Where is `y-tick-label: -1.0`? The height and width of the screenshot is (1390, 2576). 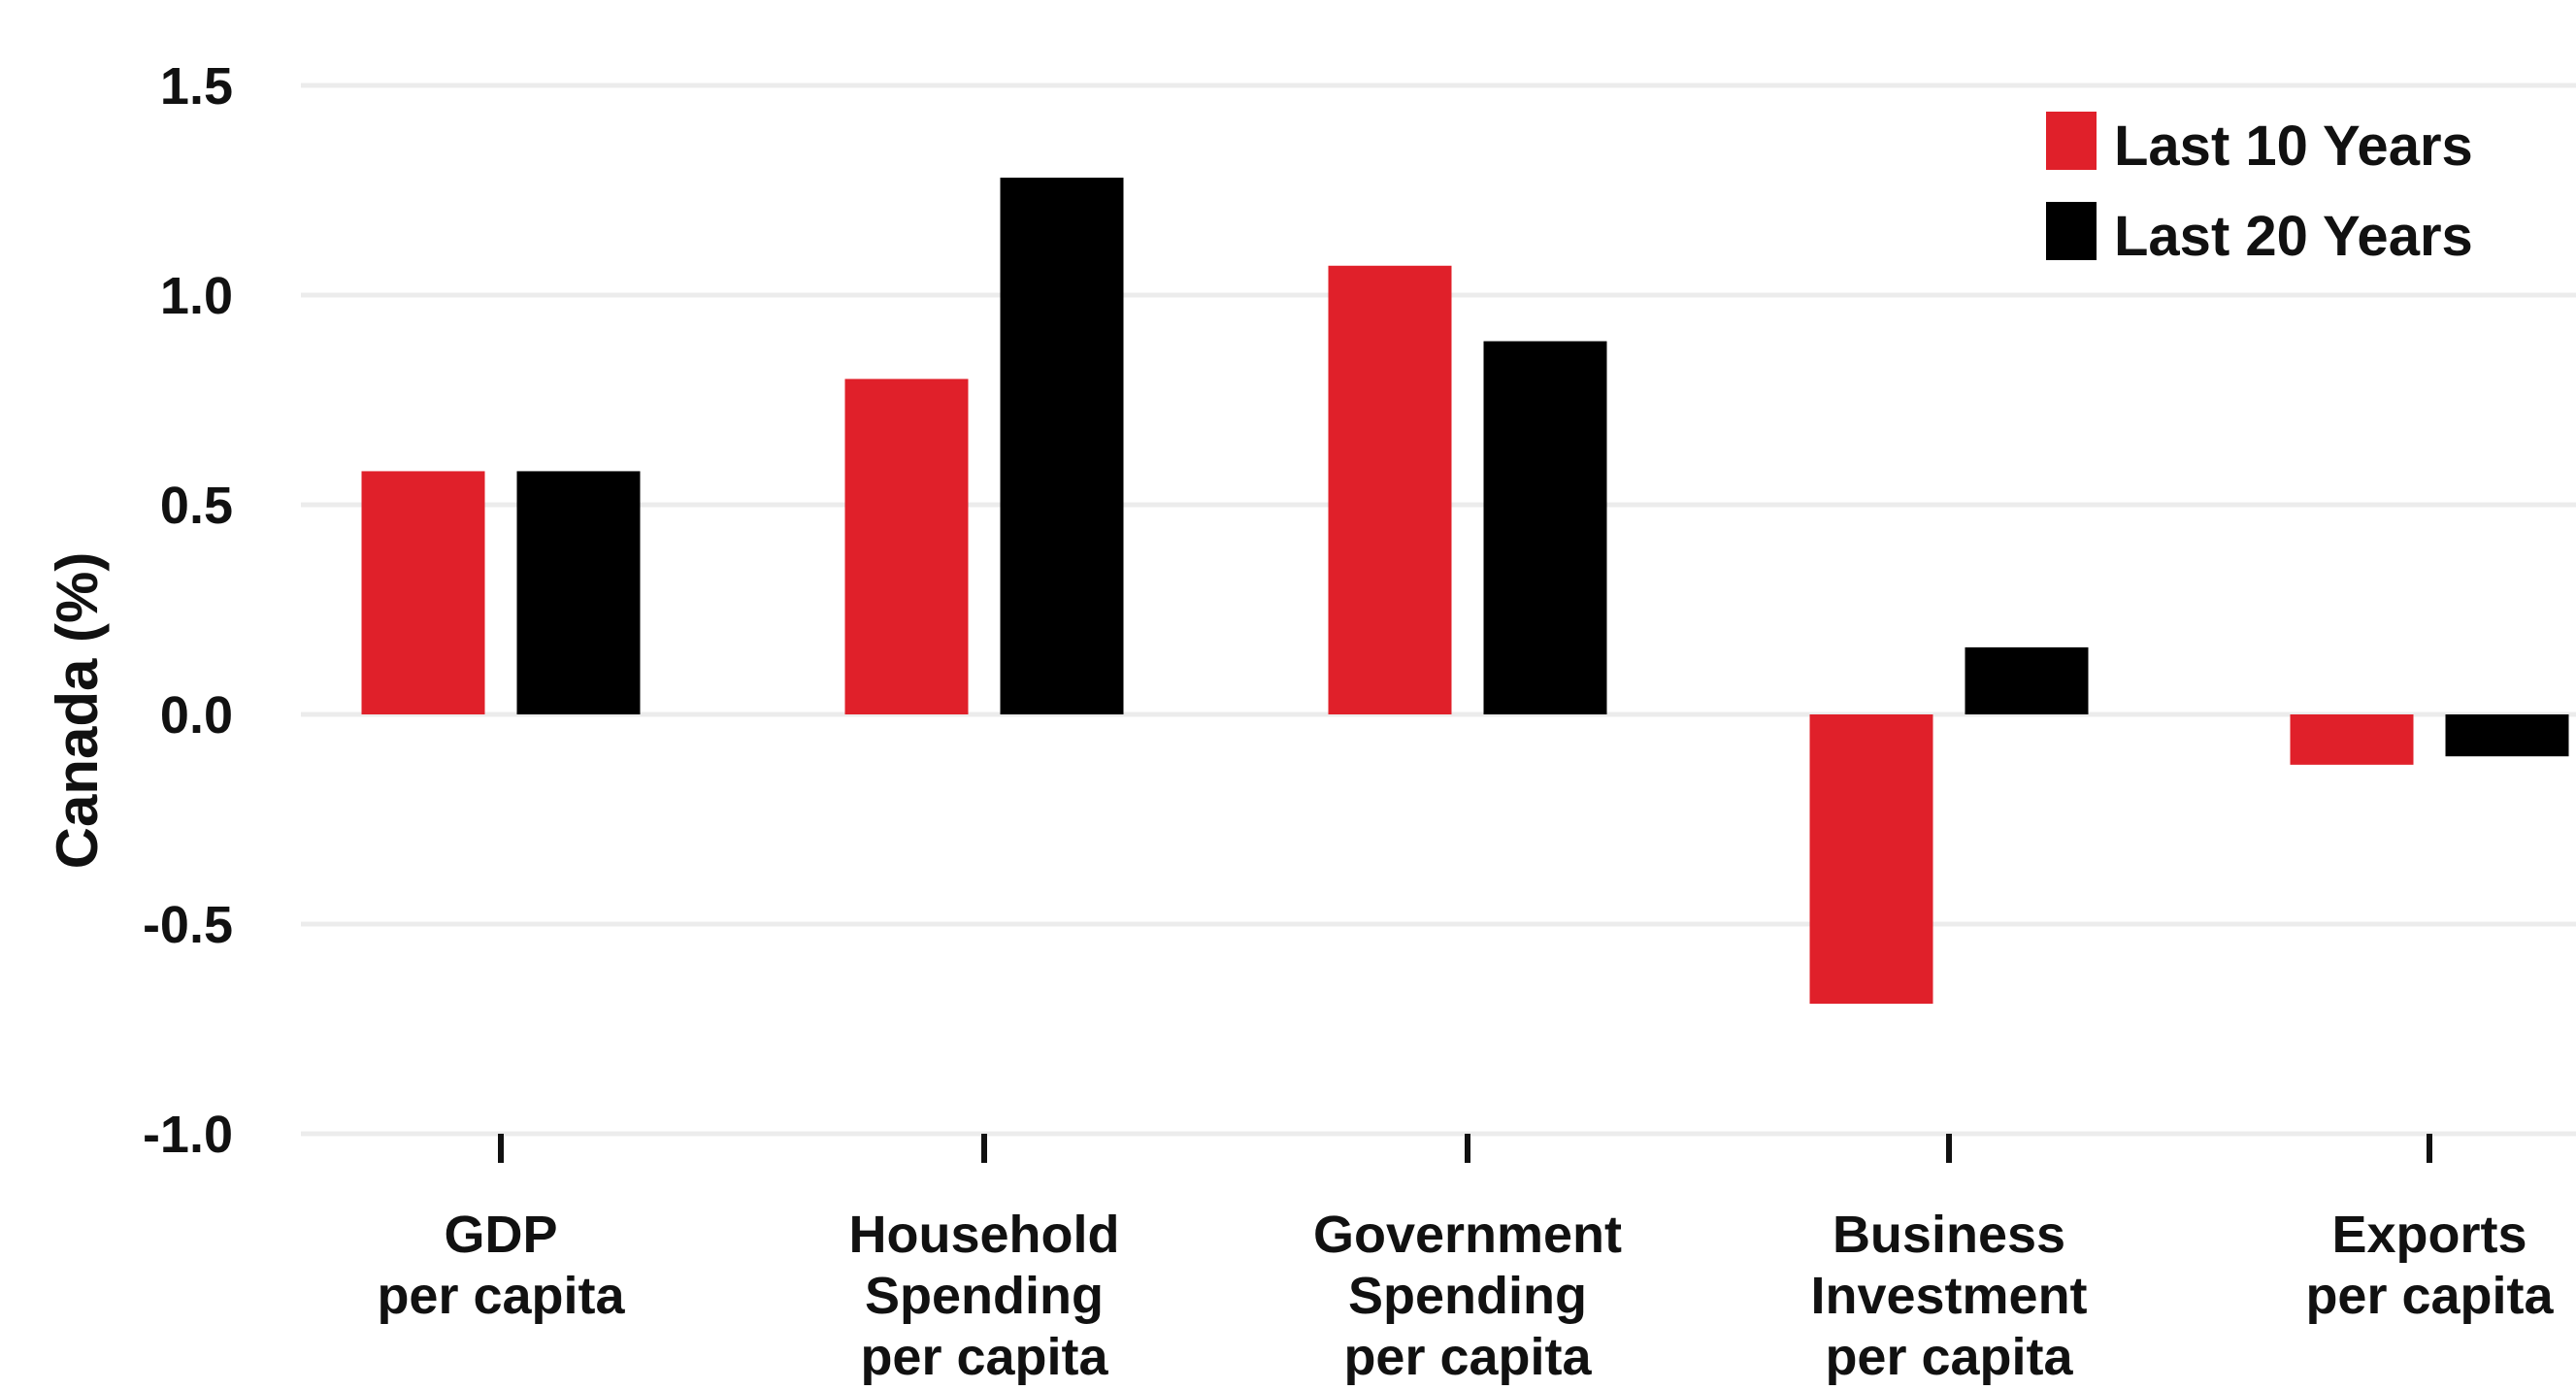 y-tick-label: -1.0 is located at coordinates (188, 1135).